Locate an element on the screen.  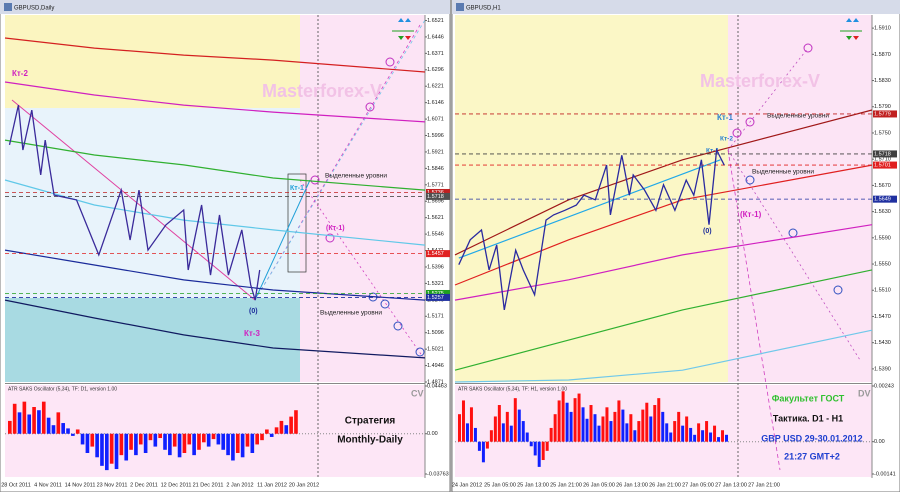
x-tick-label: 12 Dec 2011 is located at coordinates (176, 485).